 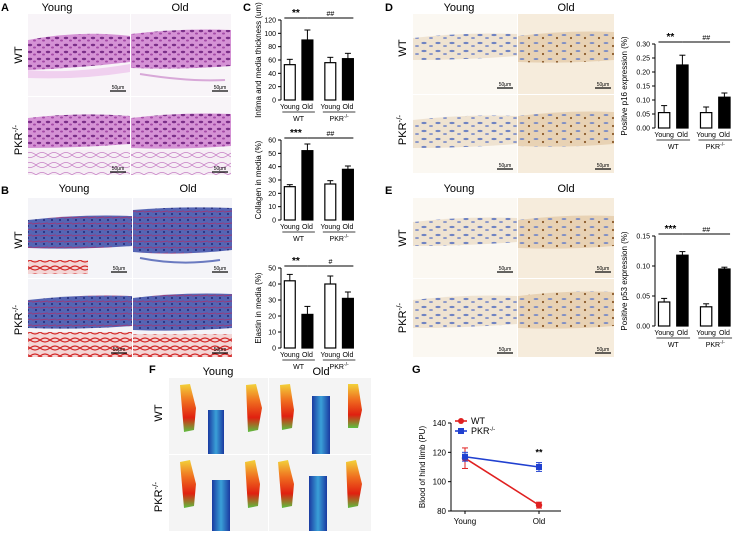 I want to click on ihc-p53-wt-young, so click(x=465, y=238).